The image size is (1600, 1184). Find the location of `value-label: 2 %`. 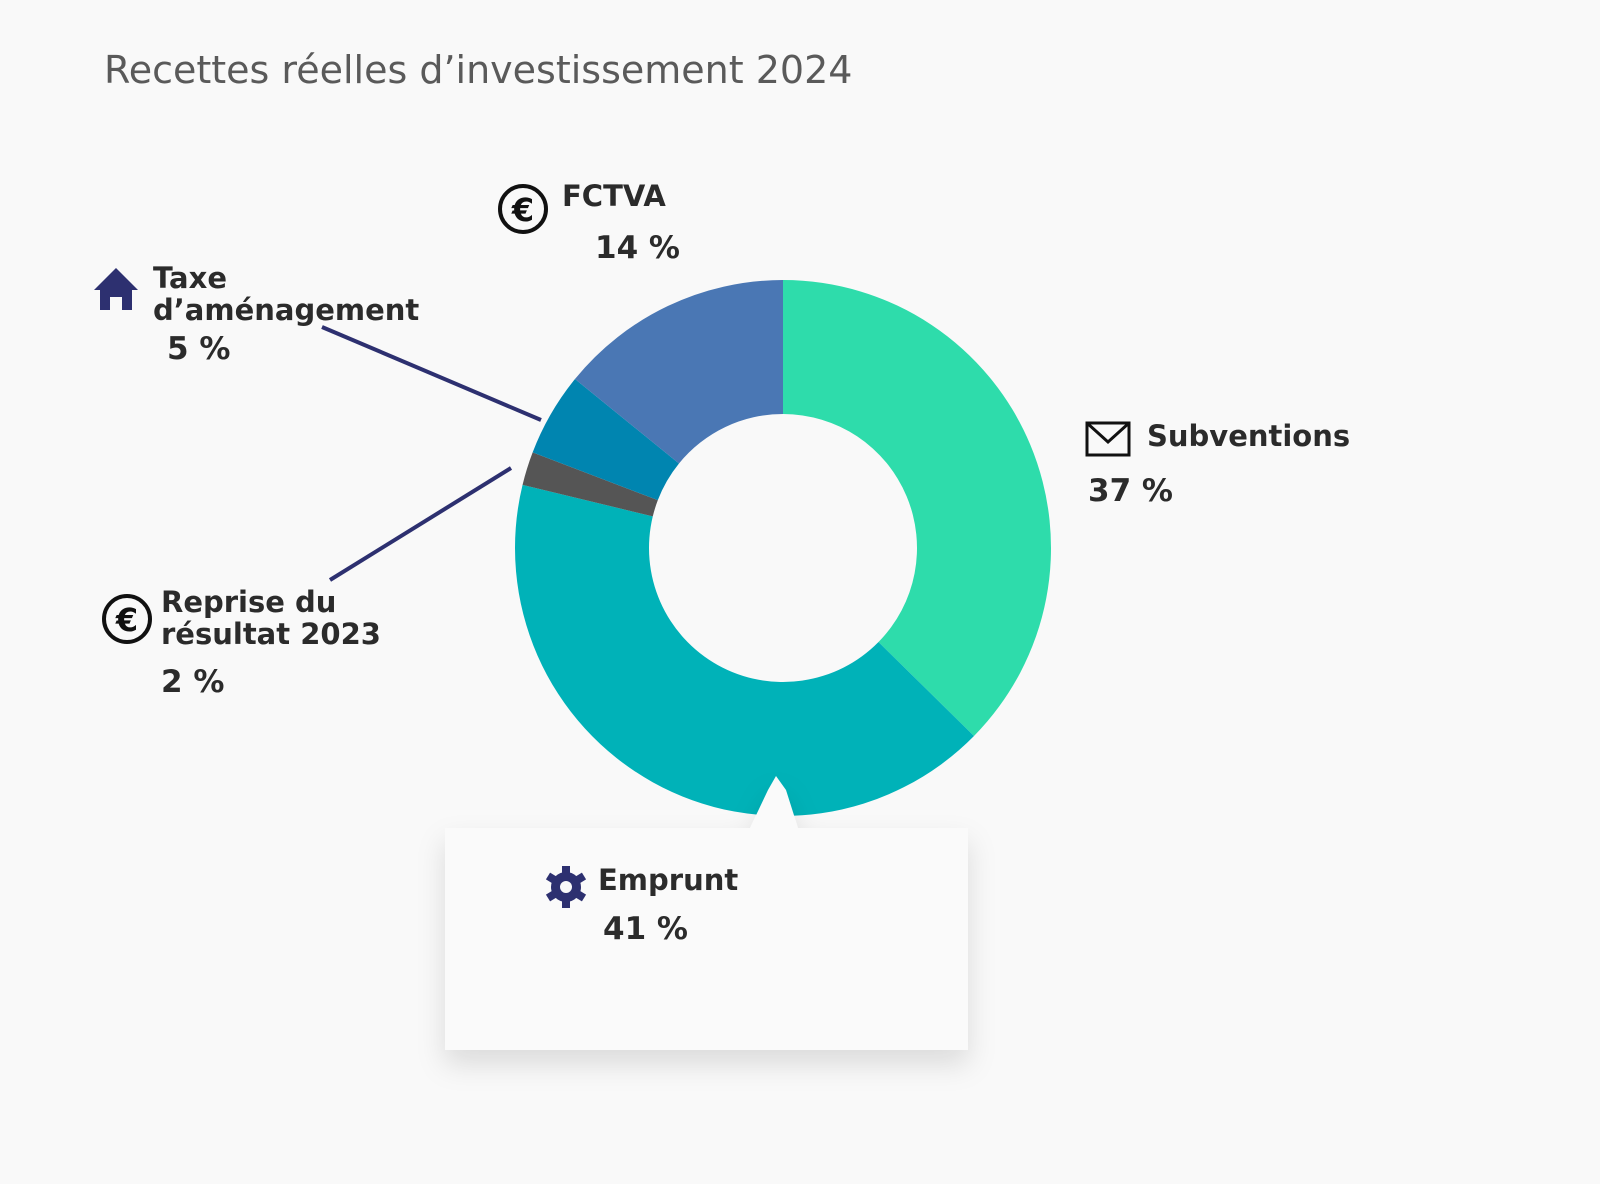

value-label: 2 % is located at coordinates (193, 682).